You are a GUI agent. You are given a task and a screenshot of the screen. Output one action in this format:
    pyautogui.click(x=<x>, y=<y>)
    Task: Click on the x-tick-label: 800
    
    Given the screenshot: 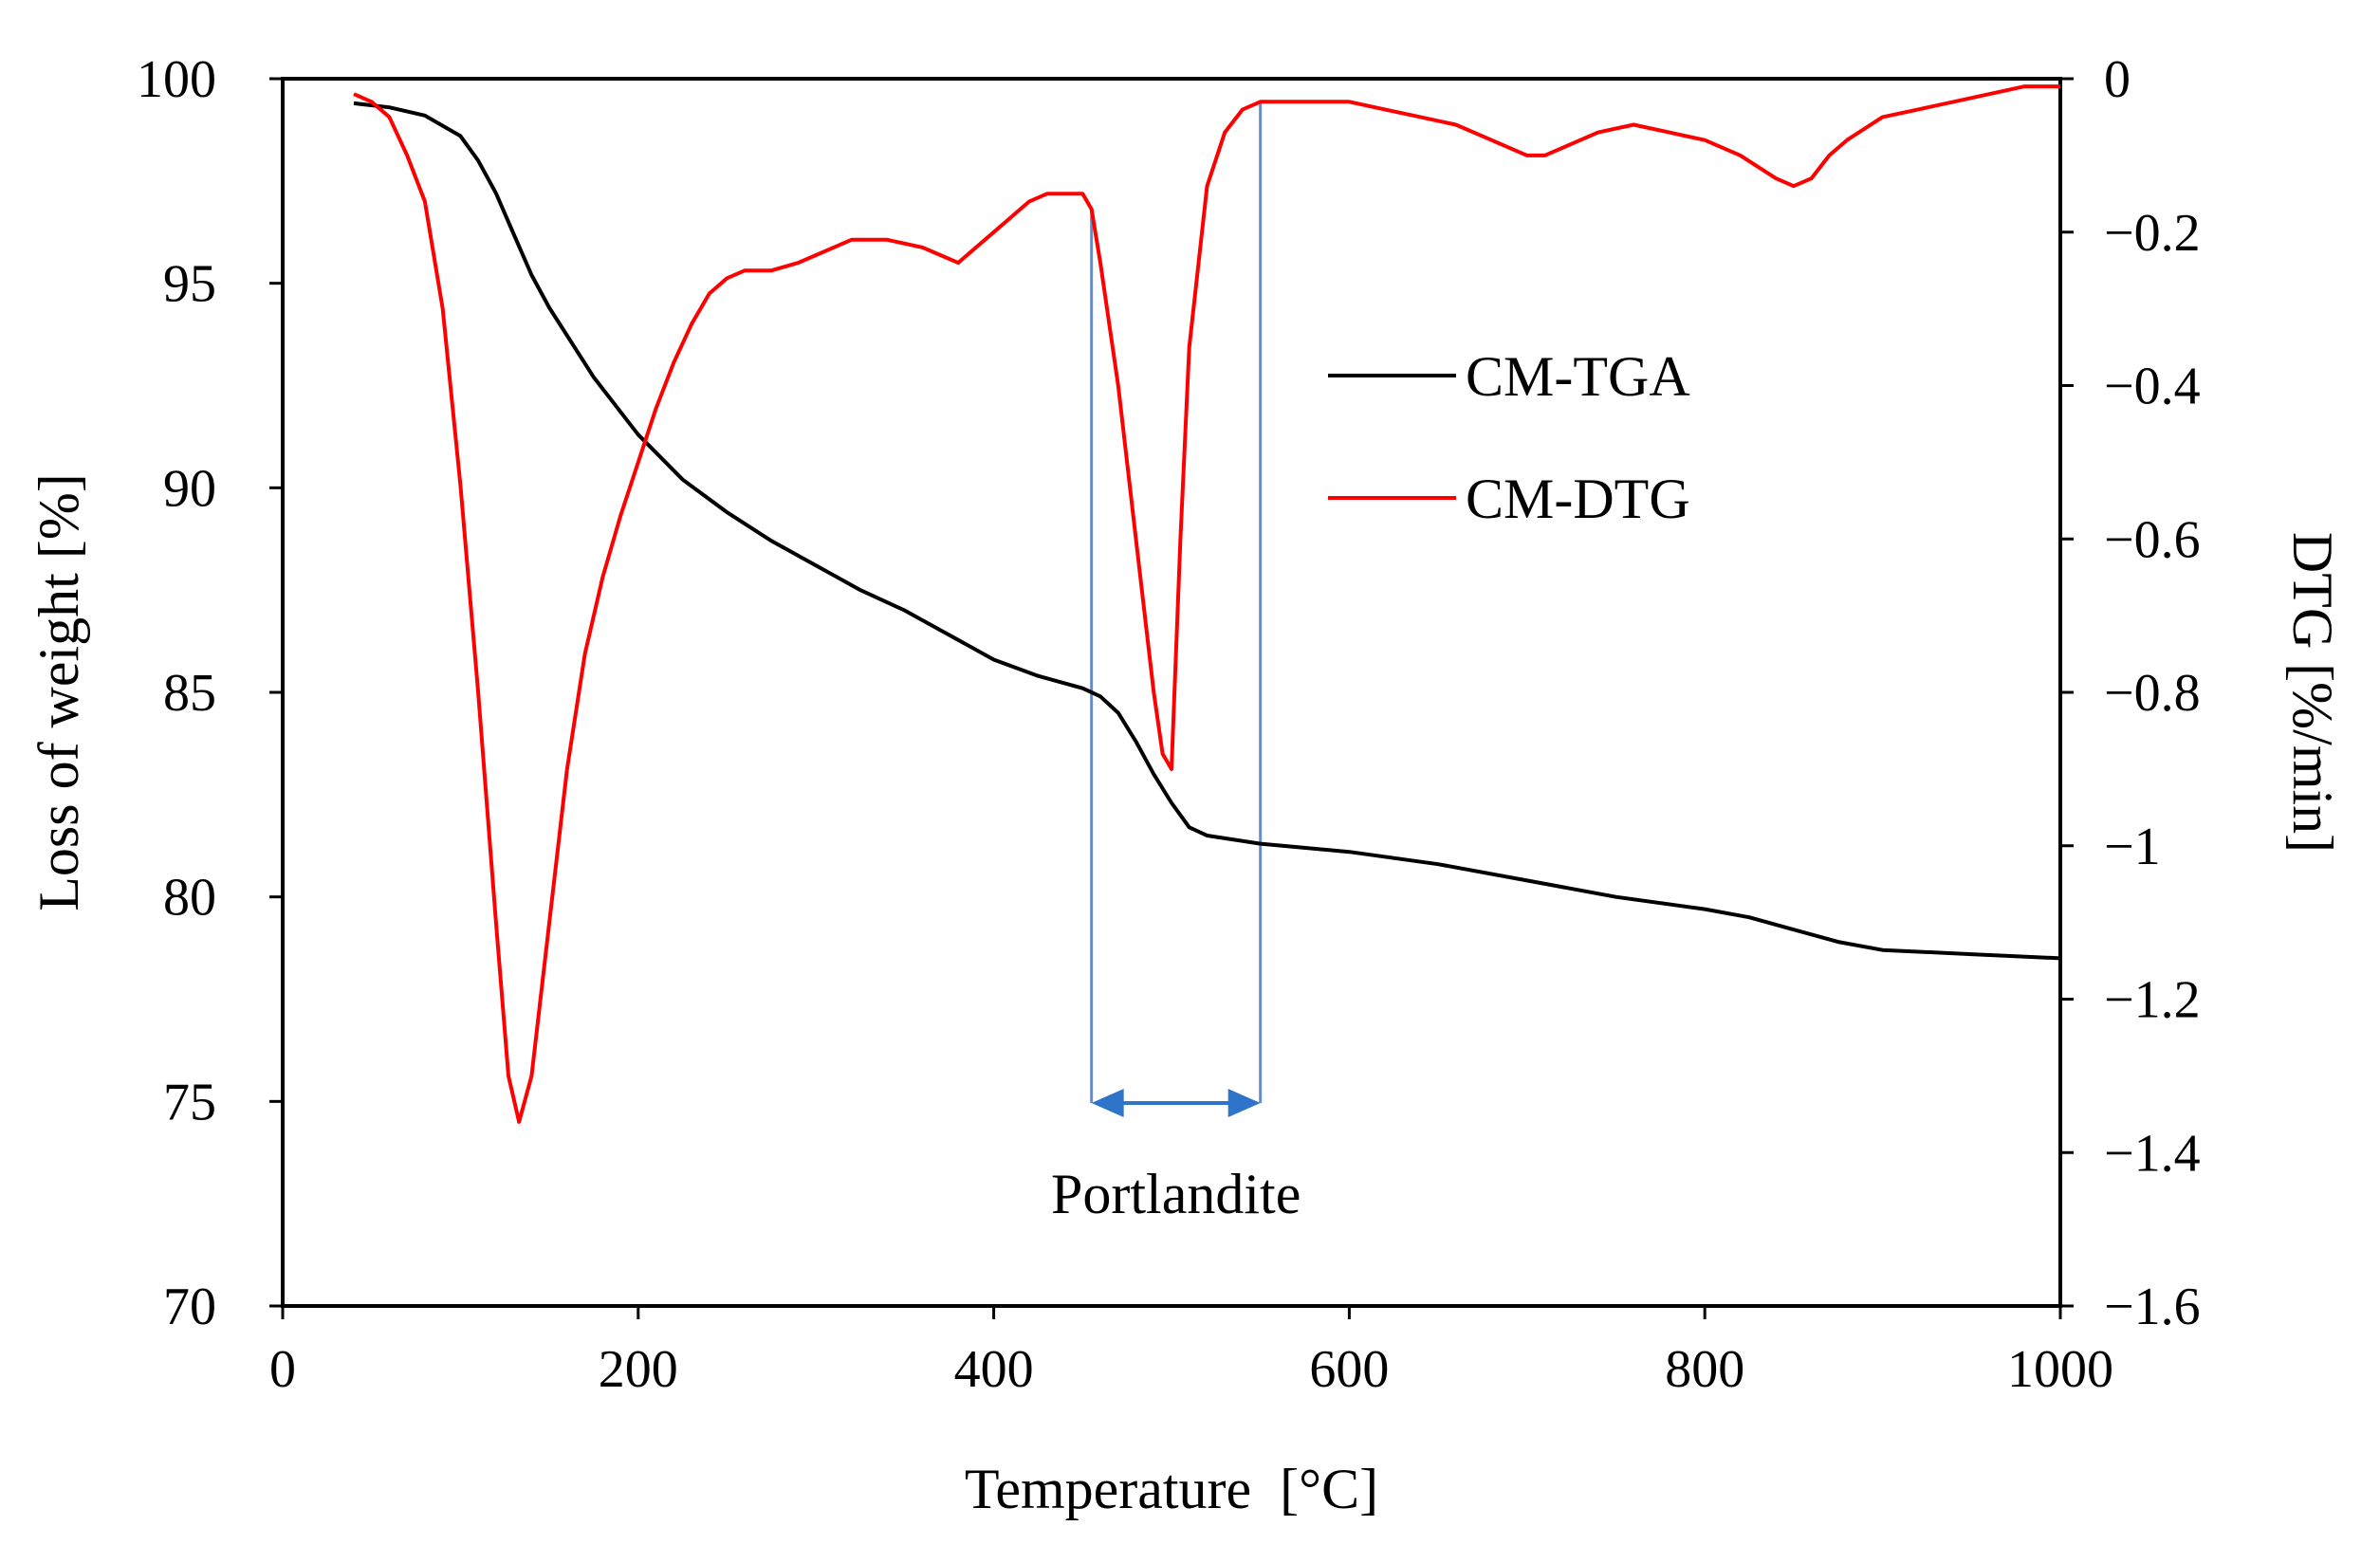 What is the action you would take?
    pyautogui.click(x=1704, y=1369)
    